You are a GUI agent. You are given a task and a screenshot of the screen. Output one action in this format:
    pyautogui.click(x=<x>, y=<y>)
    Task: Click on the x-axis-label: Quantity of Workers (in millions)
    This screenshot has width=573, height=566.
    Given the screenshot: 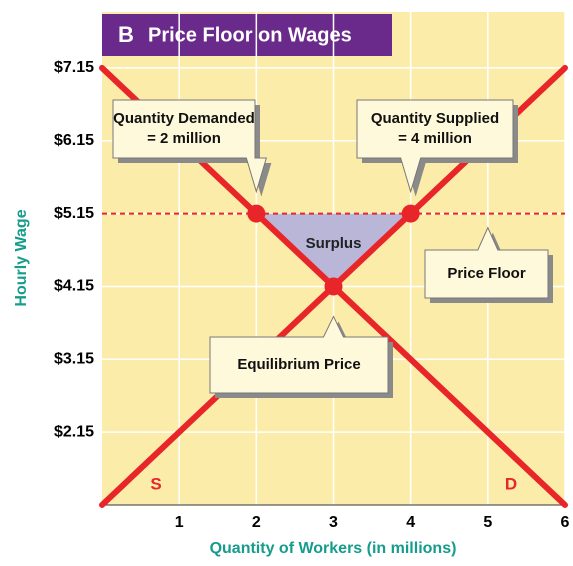 What is the action you would take?
    pyautogui.click(x=333, y=548)
    